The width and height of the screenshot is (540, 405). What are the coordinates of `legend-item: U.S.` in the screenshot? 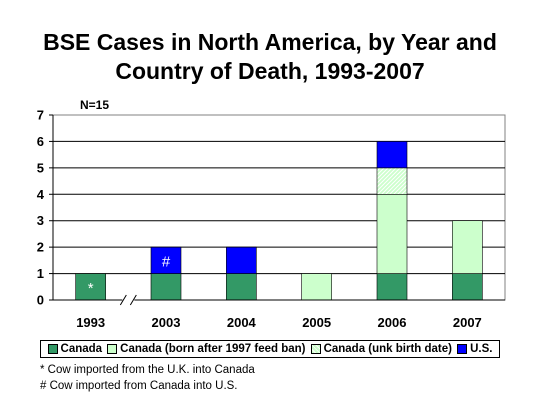 It's located at (474, 349).